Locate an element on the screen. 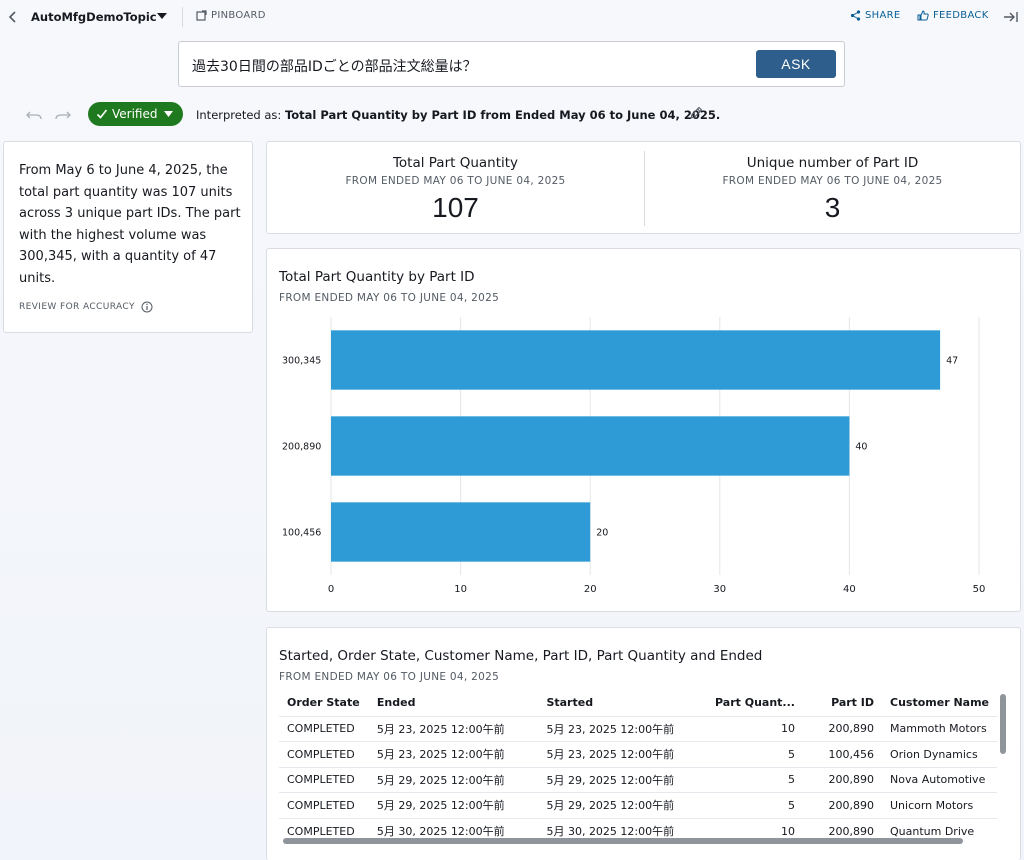 The height and width of the screenshot is (860, 1024). review-for-accuracy: REVIEW FOR ACCURACY is located at coordinates (86, 307).